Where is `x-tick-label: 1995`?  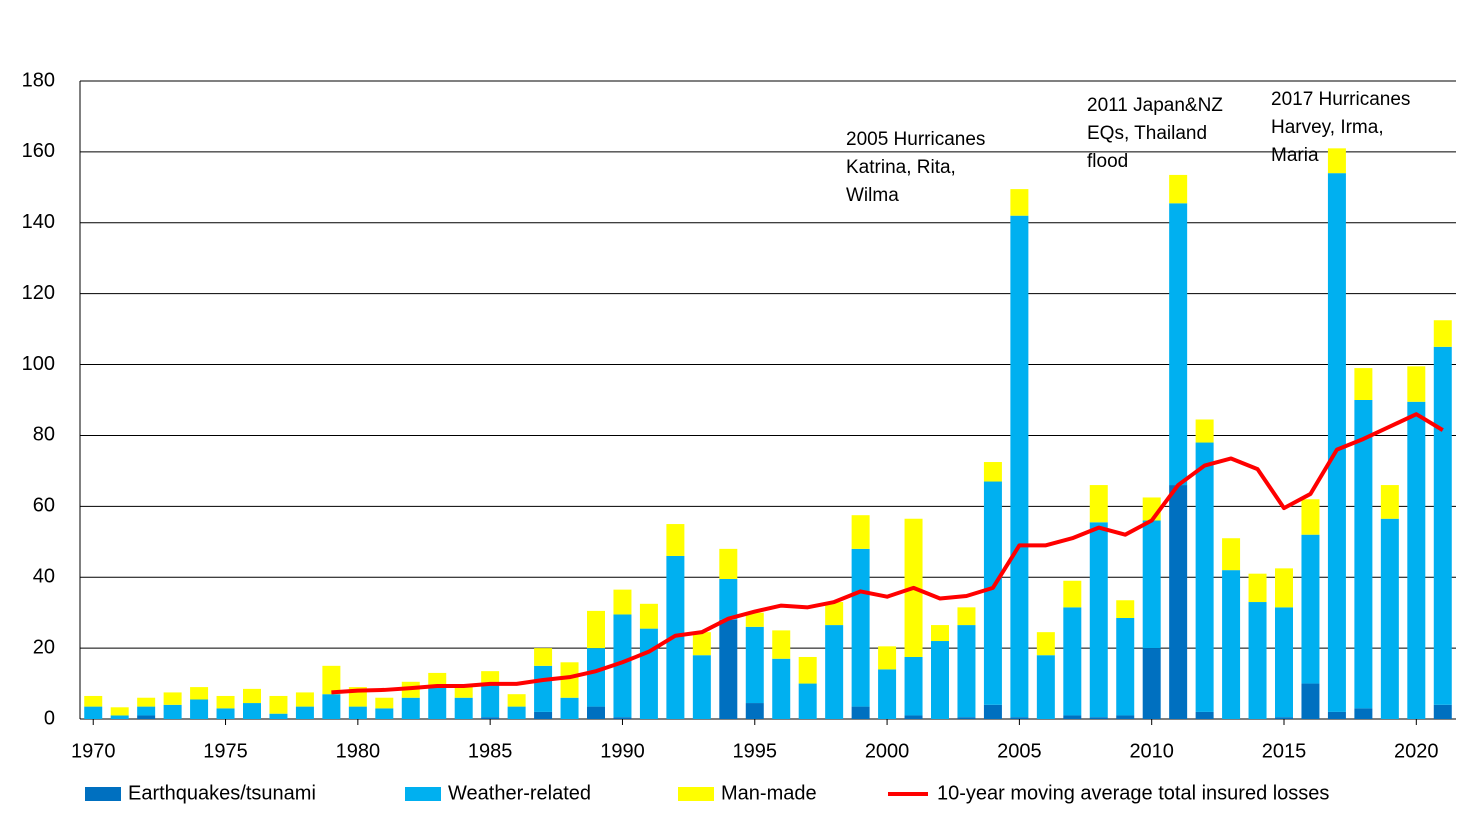 x-tick-label: 1995 is located at coordinates (755, 751).